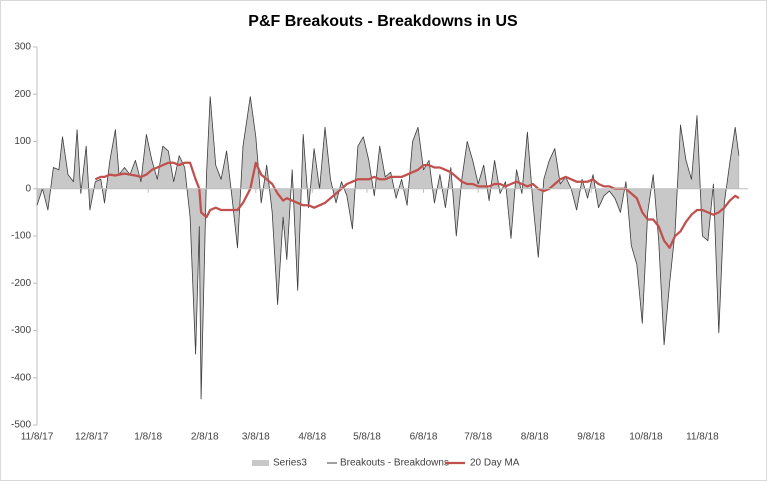 This screenshot has height=486, width=767. What do you see at coordinates (21, 236) in the screenshot?
I see `y-tick-label: -100` at bounding box center [21, 236].